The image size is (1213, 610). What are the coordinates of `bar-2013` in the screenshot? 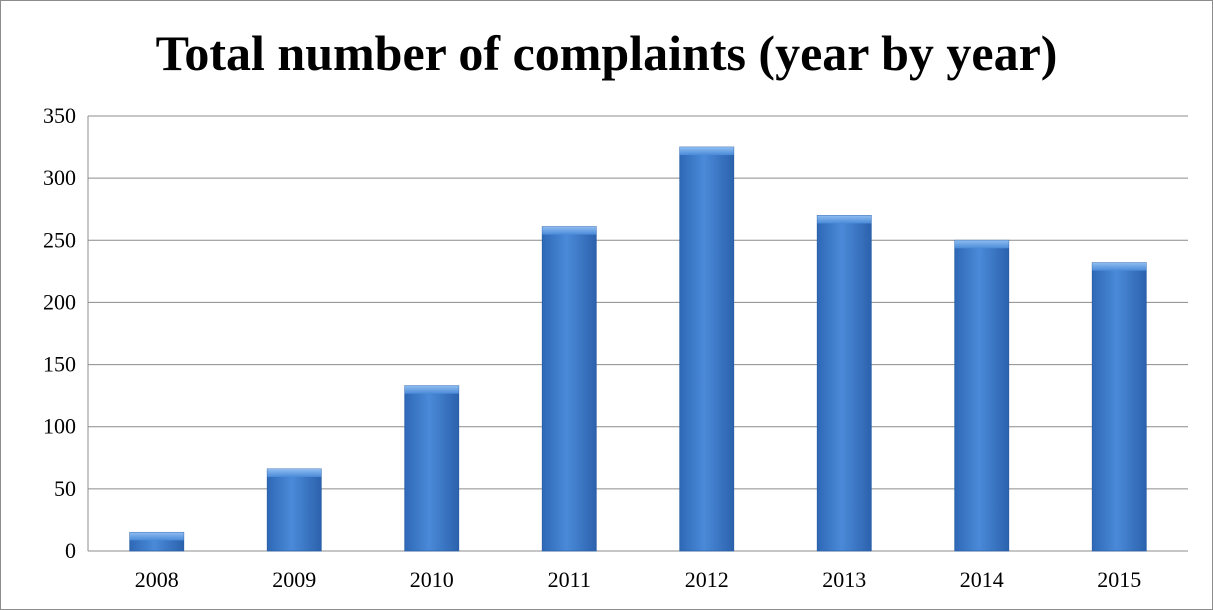 It's located at (844, 383).